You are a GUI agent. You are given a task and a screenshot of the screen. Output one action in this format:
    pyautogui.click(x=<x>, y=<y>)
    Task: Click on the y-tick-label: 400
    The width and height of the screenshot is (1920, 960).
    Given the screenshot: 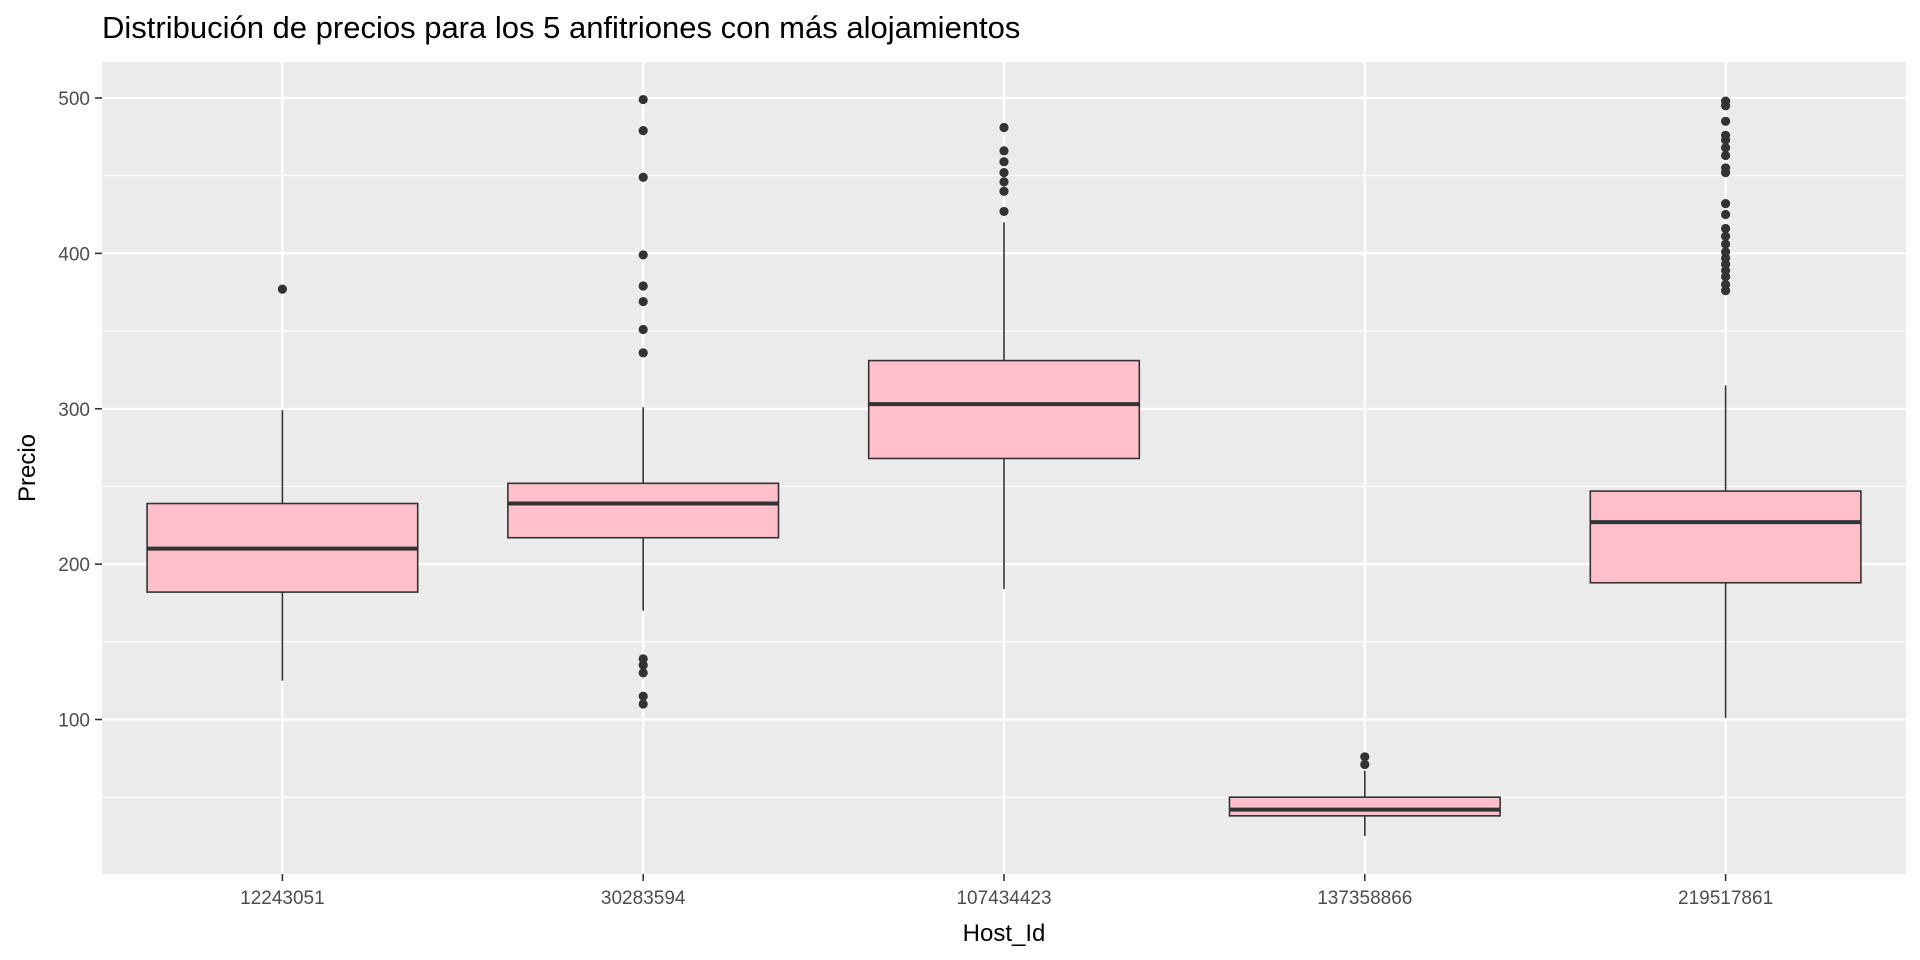 What is the action you would take?
    pyautogui.click(x=74, y=254)
    